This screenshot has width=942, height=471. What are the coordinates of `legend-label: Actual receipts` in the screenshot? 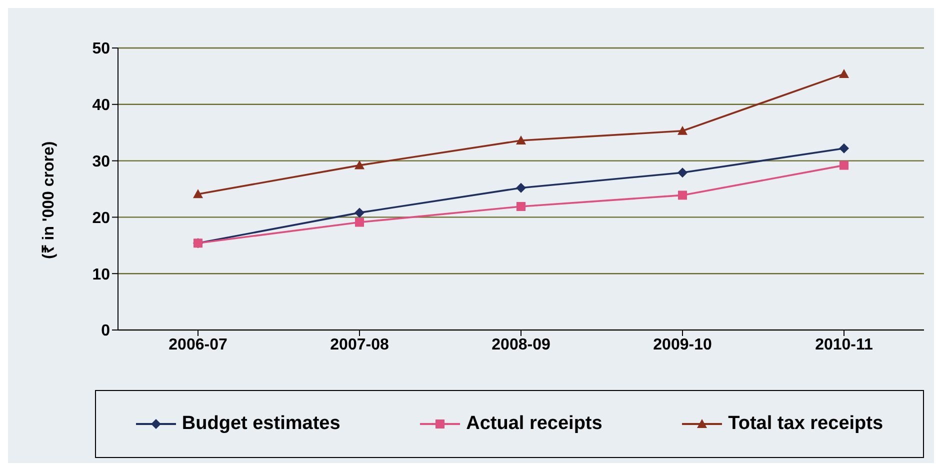 It's located at (533, 424).